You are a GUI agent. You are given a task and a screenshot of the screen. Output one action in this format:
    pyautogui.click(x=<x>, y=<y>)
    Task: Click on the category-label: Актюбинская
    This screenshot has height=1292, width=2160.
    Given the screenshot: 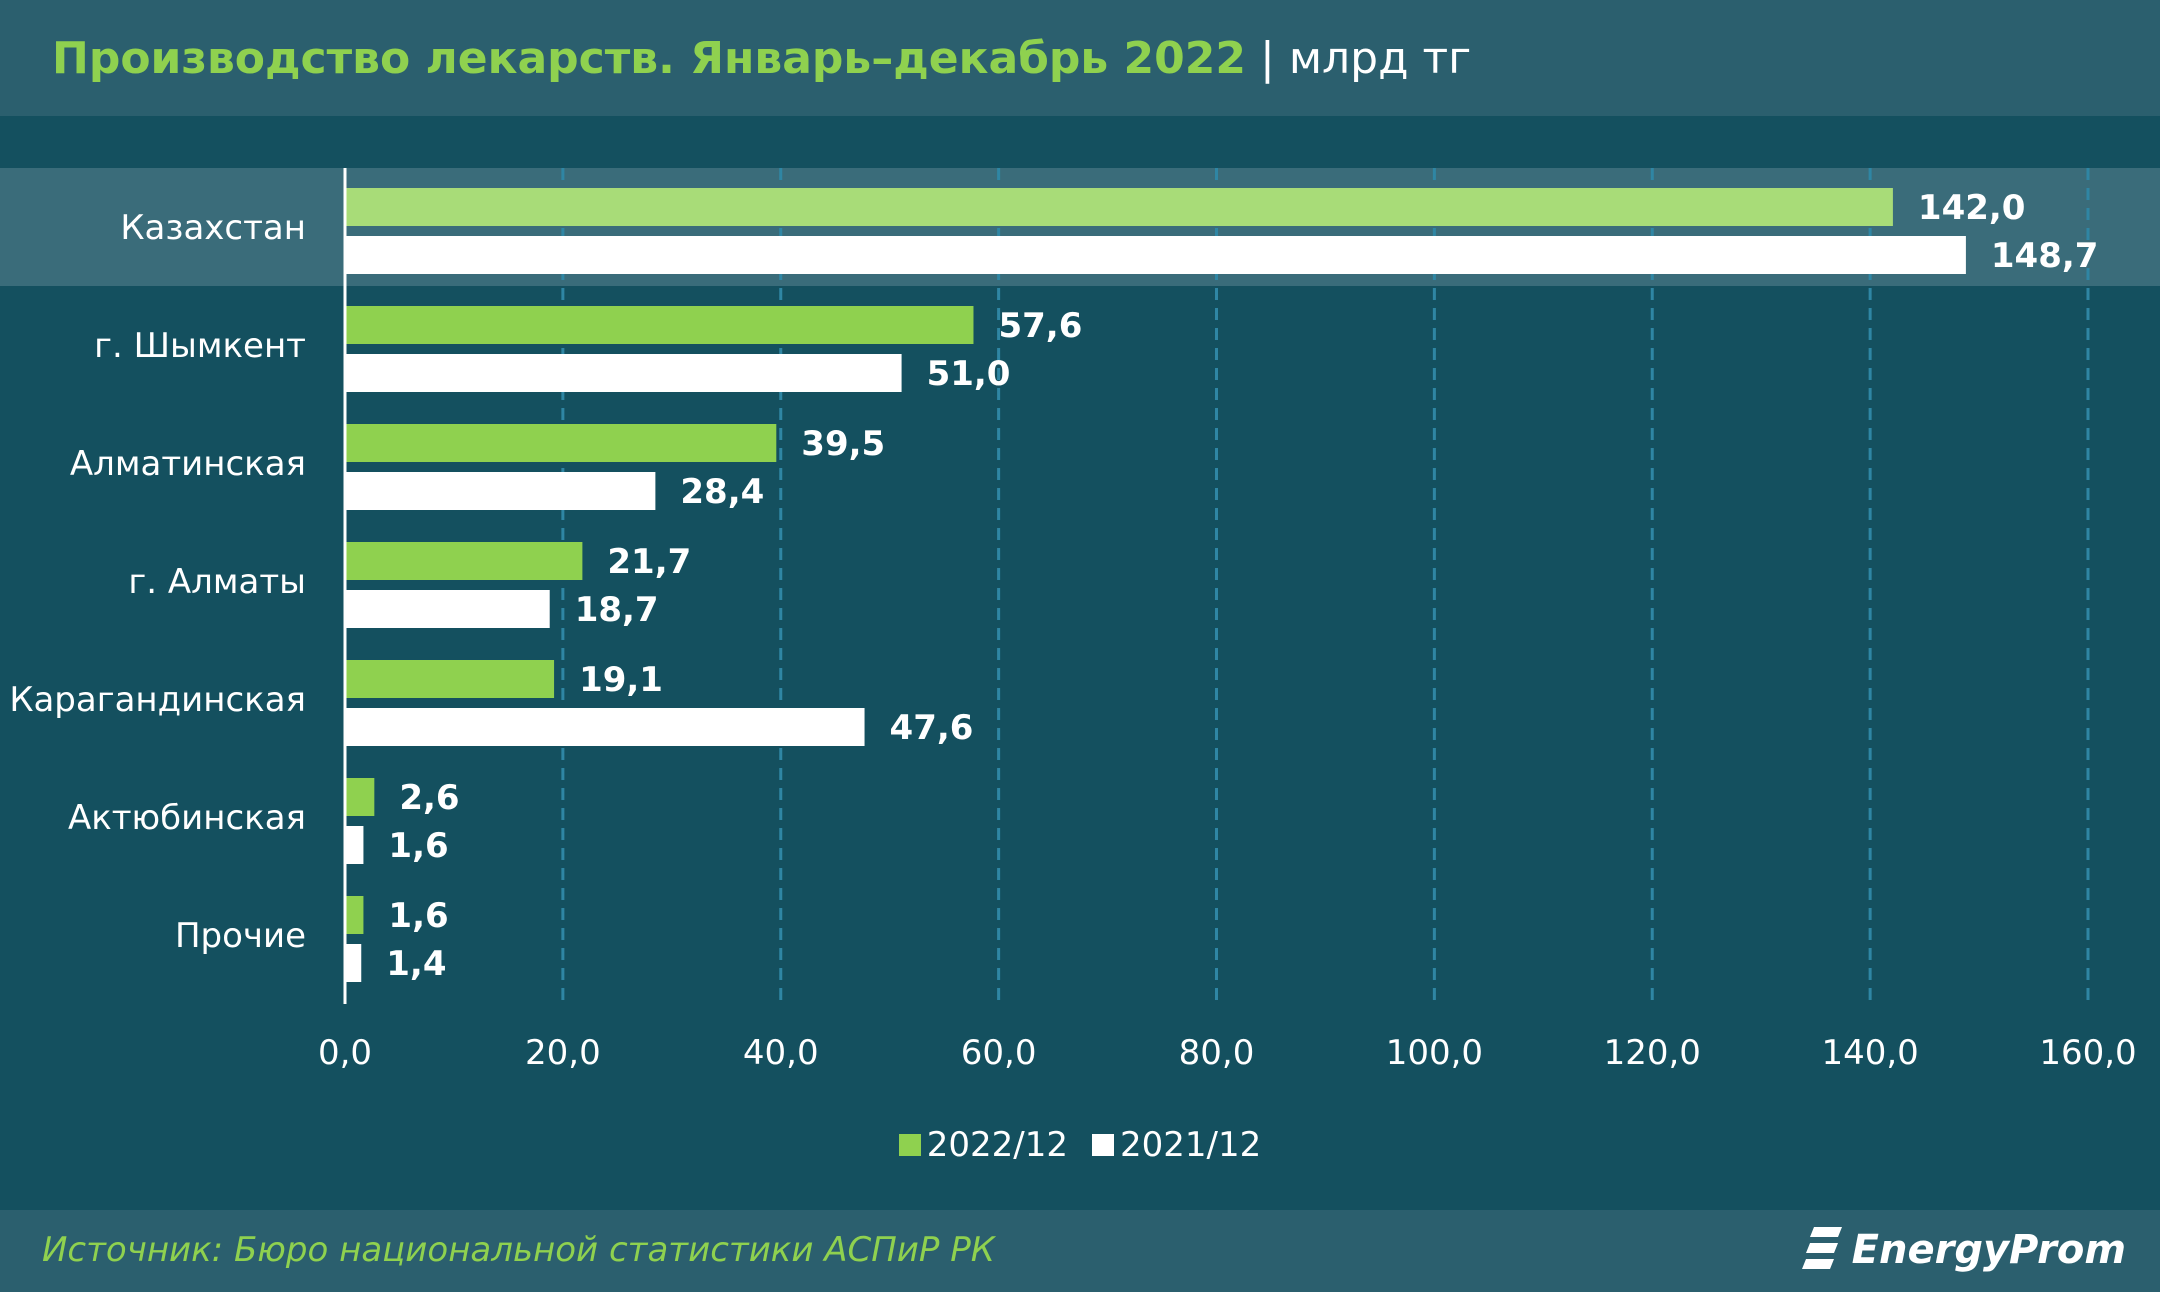 What is the action you would take?
    pyautogui.click(x=187, y=818)
    